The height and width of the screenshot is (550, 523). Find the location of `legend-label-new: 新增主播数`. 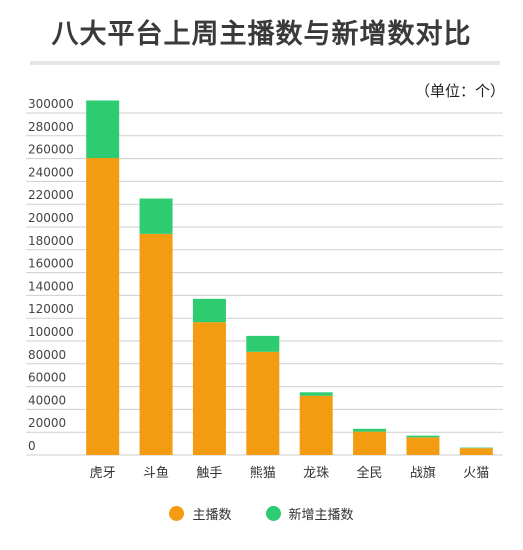

legend-label-new: 新增主播数 is located at coordinates (321, 515).